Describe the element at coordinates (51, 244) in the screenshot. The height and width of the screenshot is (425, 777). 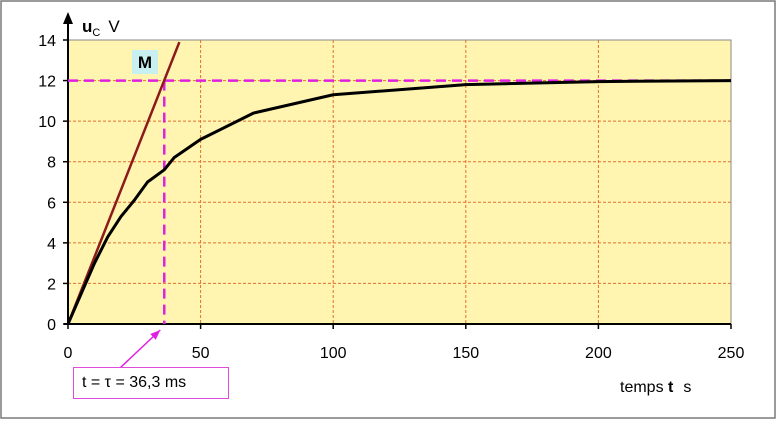
I see `y-tick-label: 4` at that location.